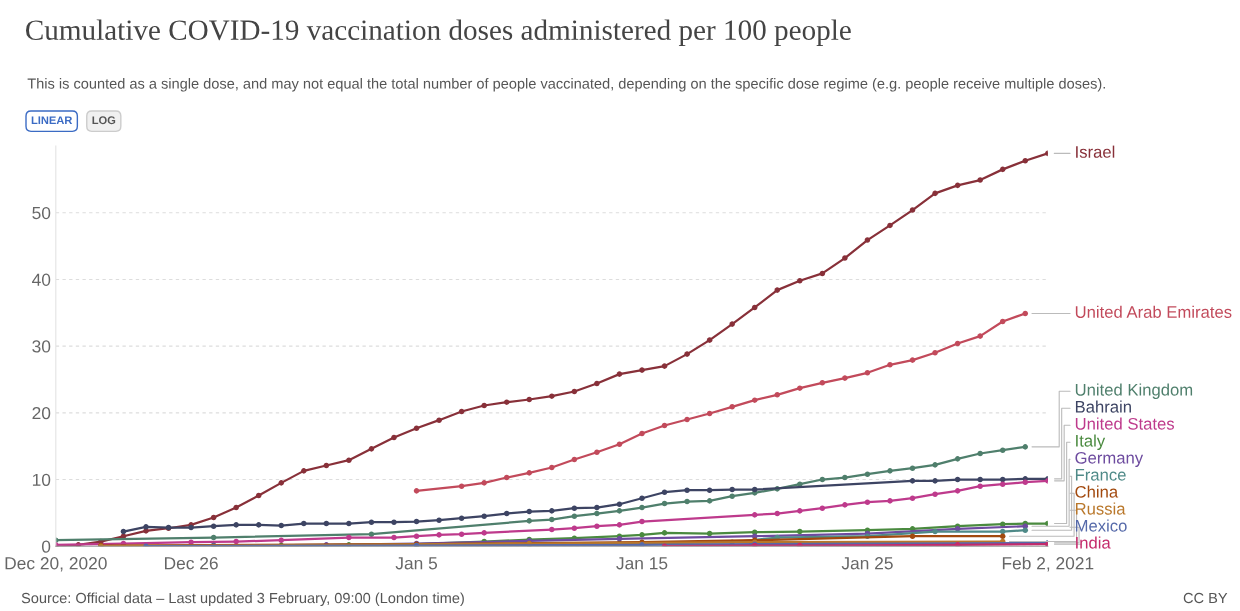  Describe the element at coordinates (1095, 151) in the screenshot. I see `series-label: Israel` at that location.